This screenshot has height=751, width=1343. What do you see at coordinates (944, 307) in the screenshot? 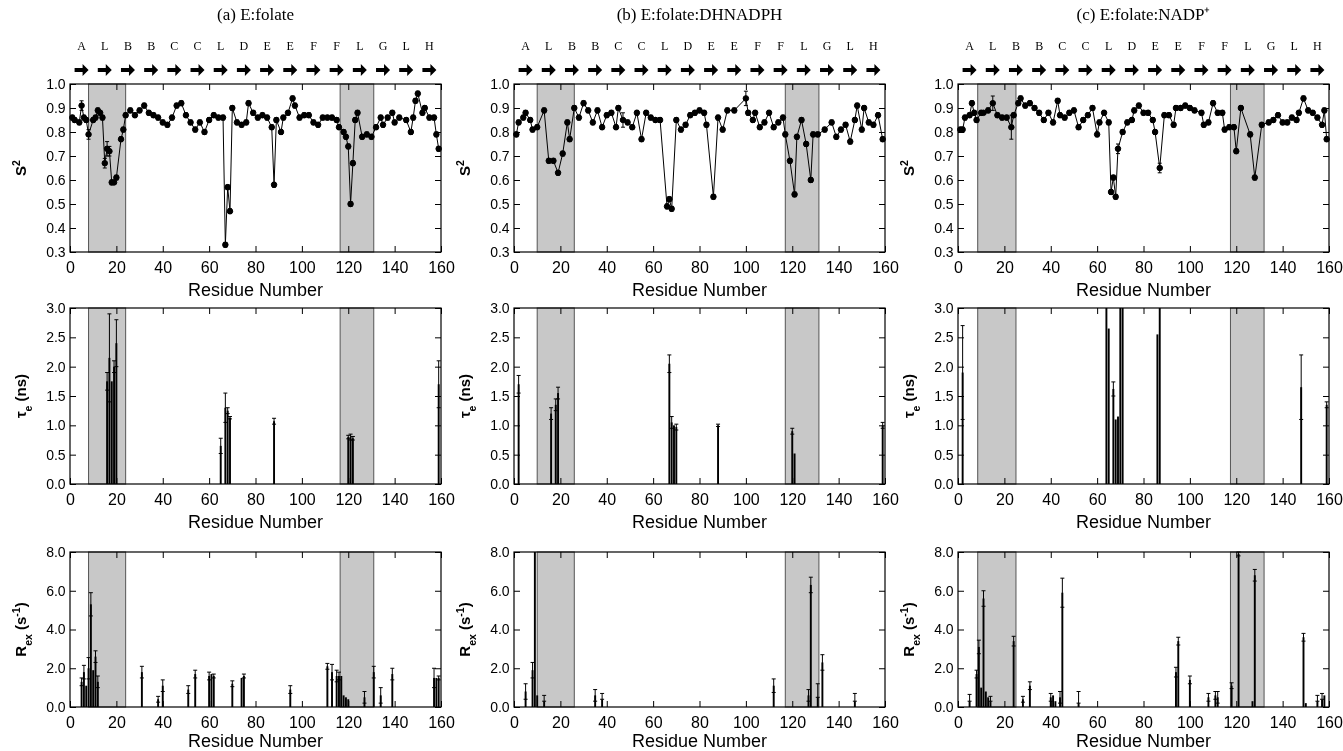
I see `y-tick-label: 3.0` at bounding box center [944, 307].